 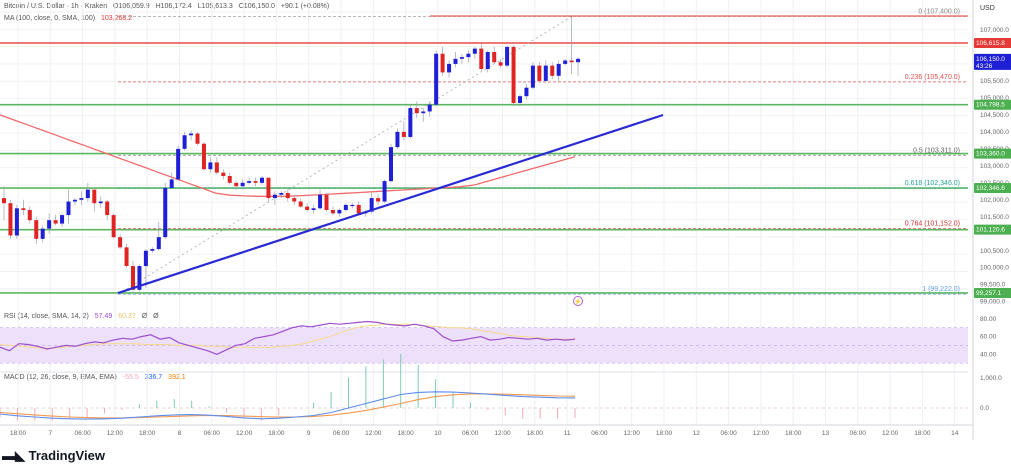 I want to click on alert-clock-icon: ⚡, so click(x=578, y=301).